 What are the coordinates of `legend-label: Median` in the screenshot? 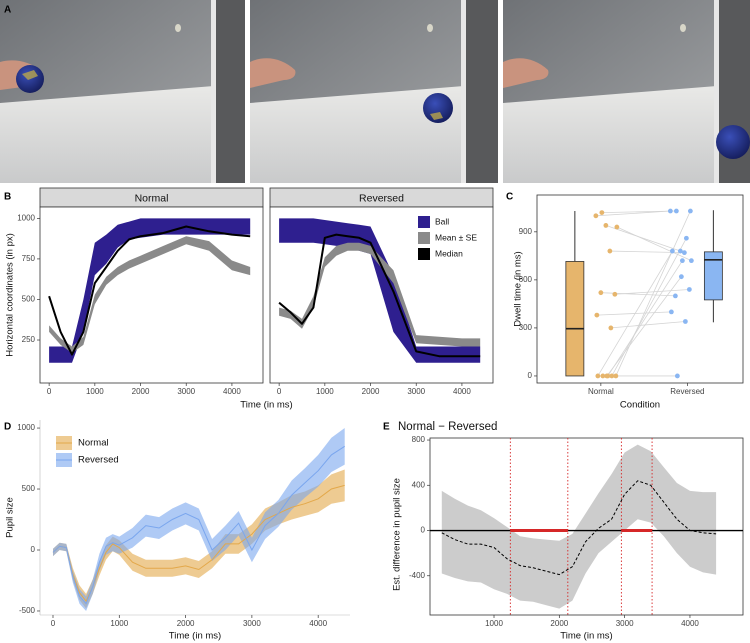 It's located at (449, 253).